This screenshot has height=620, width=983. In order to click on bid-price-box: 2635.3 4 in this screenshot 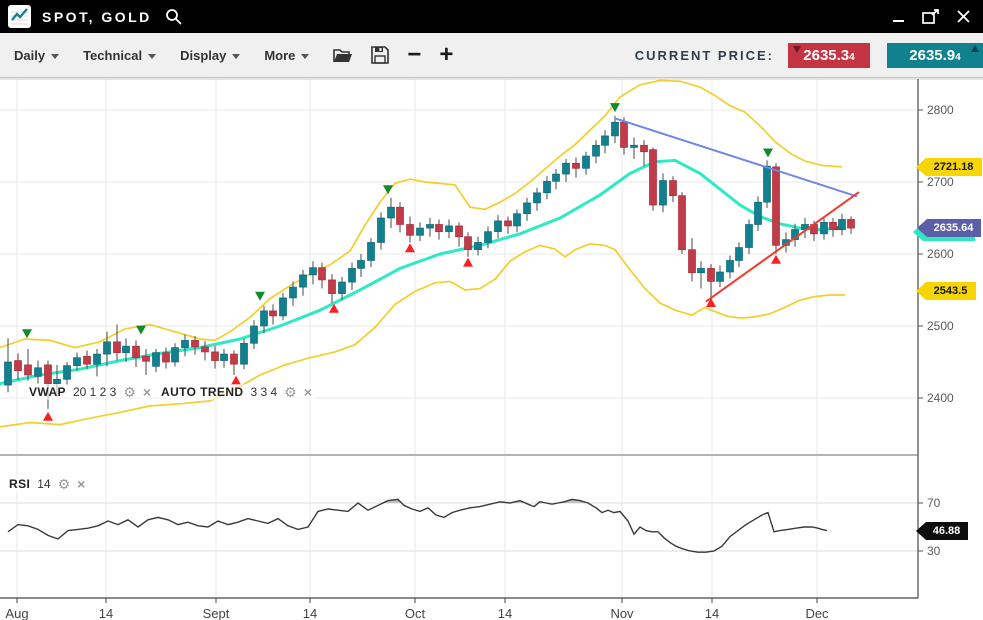, I will do `click(829, 55)`.